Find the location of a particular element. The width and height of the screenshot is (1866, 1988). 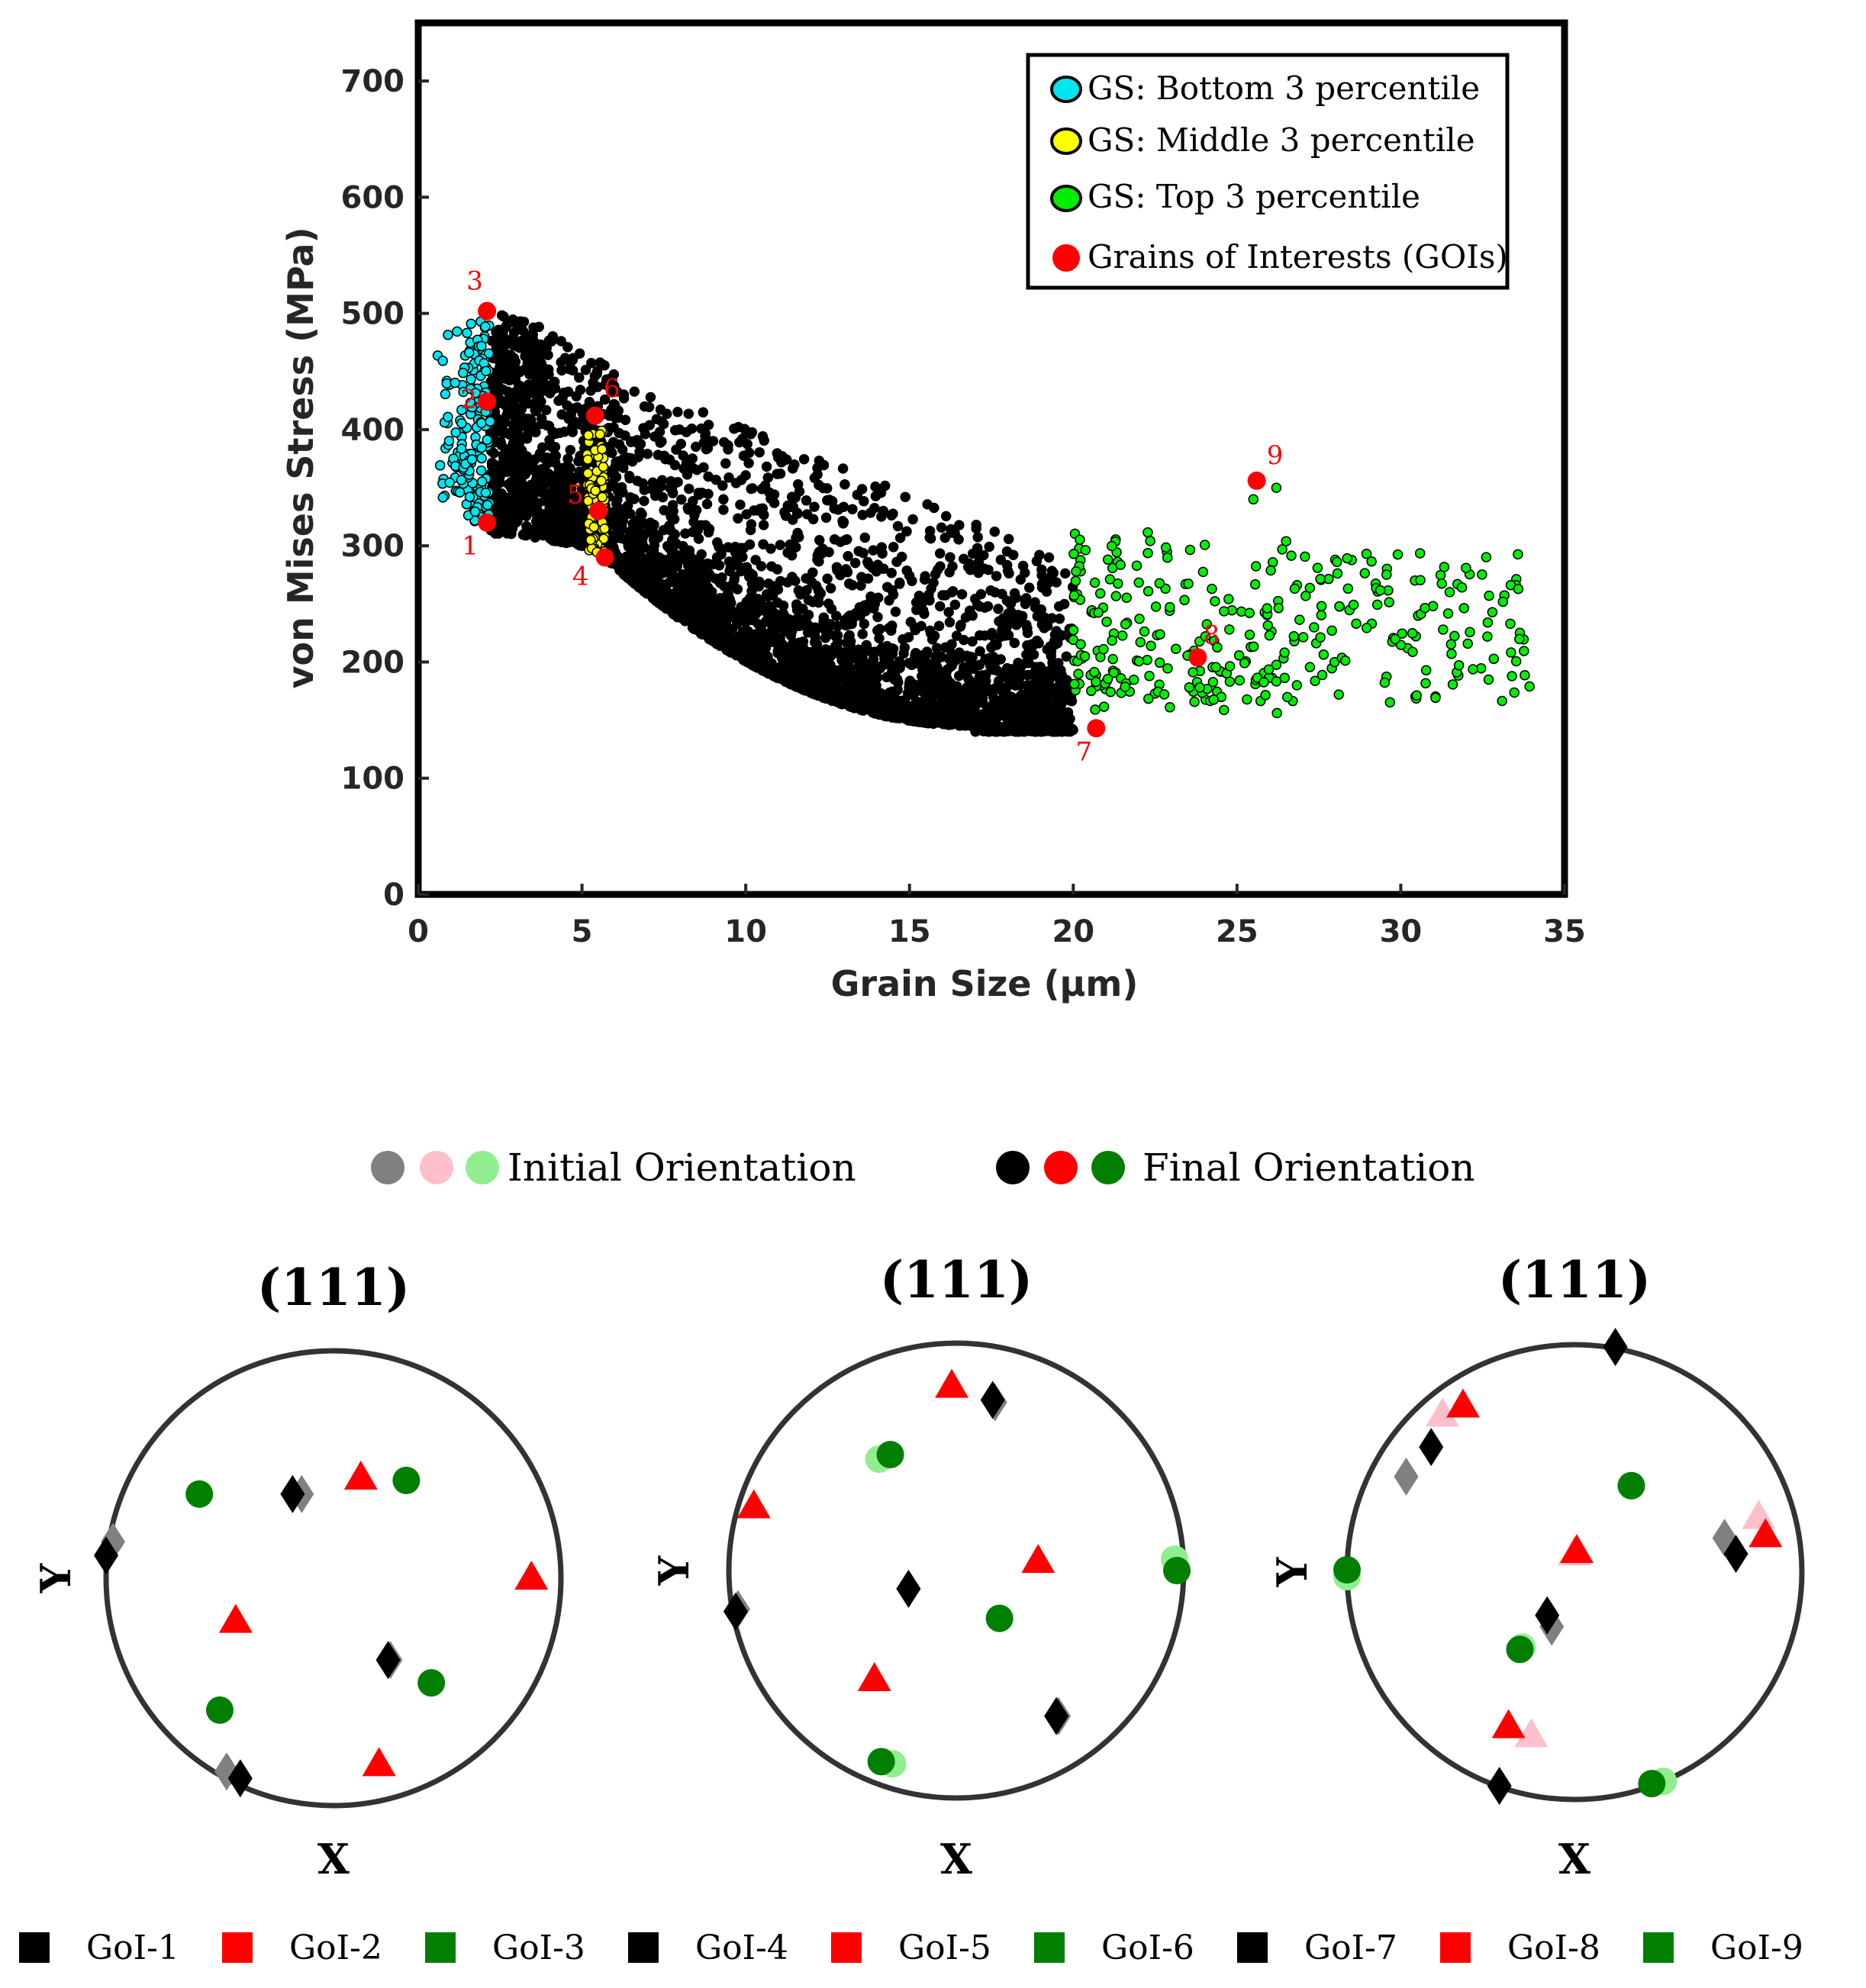

scatter-point-middle is located at coordinates (595, 490).